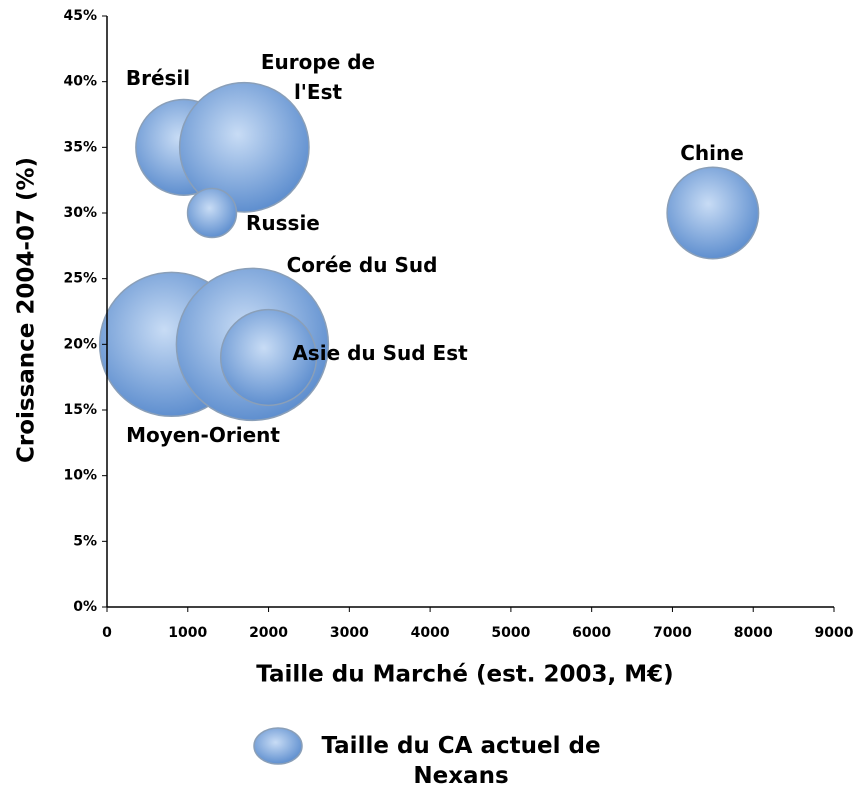 This screenshot has width=856, height=791. Describe the element at coordinates (80, 16) in the screenshot. I see `y-tick-label: 45%` at that location.